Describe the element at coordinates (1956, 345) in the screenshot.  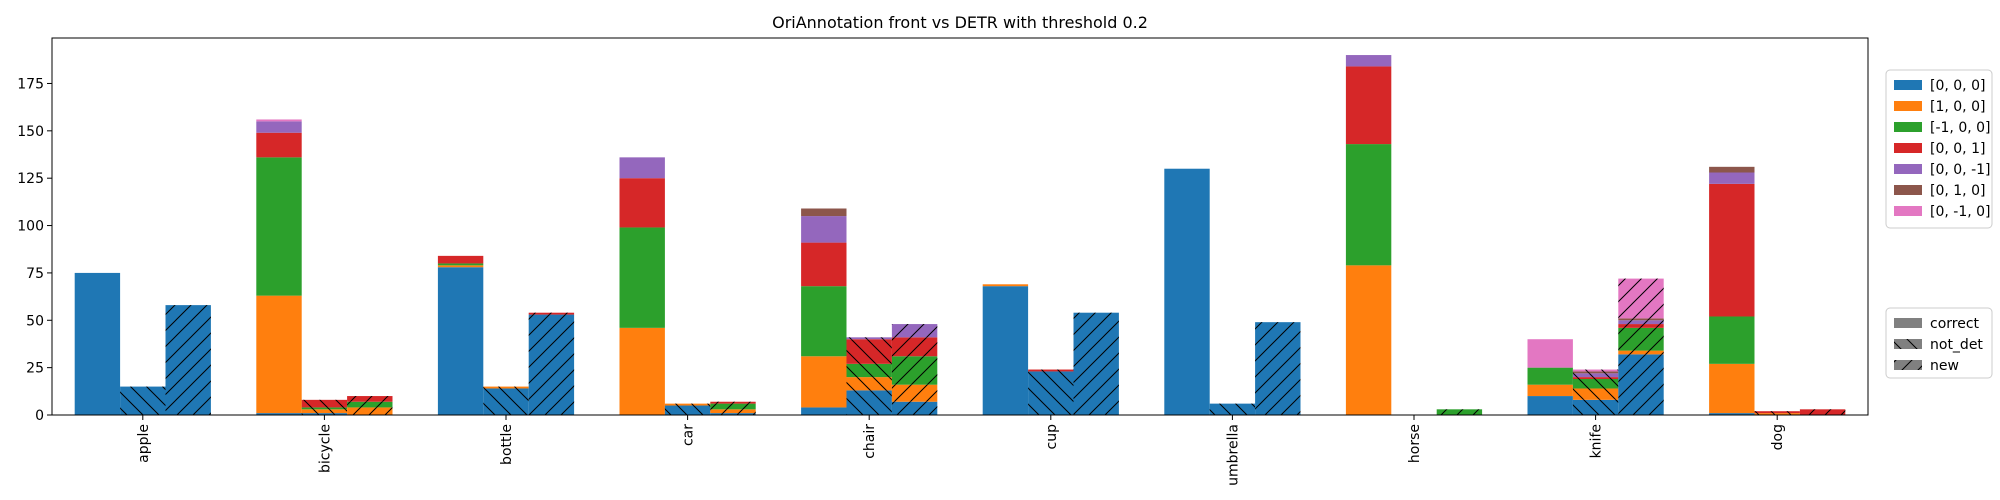
I see `group-legend-label-not_det: not_det` at that location.